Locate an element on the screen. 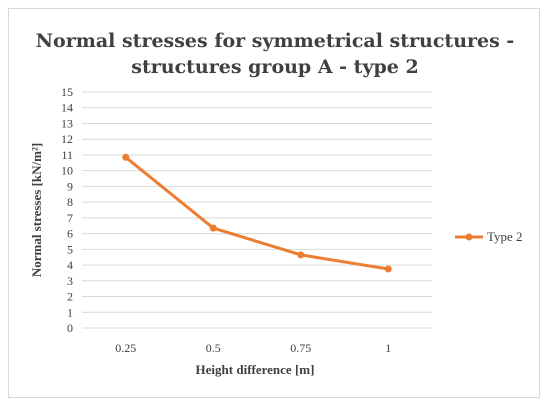 The image size is (550, 408). chart-title-line-2: structures group A - type 2 is located at coordinates (274, 67).